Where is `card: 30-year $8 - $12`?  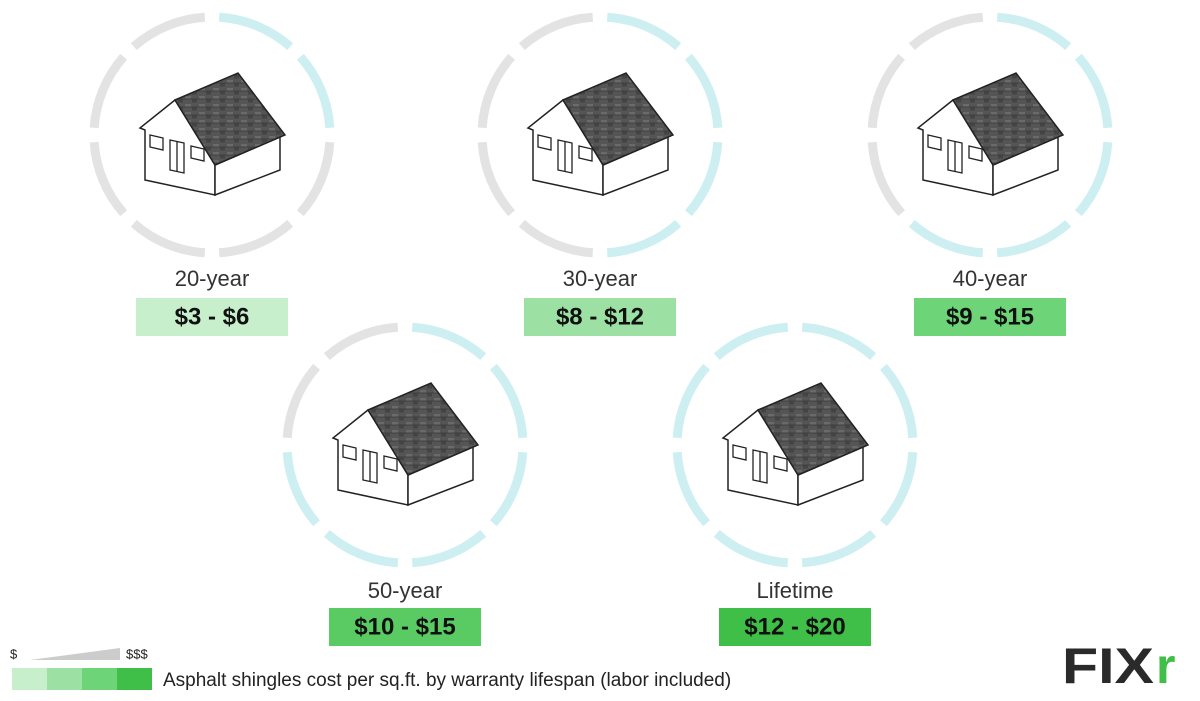 card: 30-year $8 - $12 is located at coordinates (600, 174).